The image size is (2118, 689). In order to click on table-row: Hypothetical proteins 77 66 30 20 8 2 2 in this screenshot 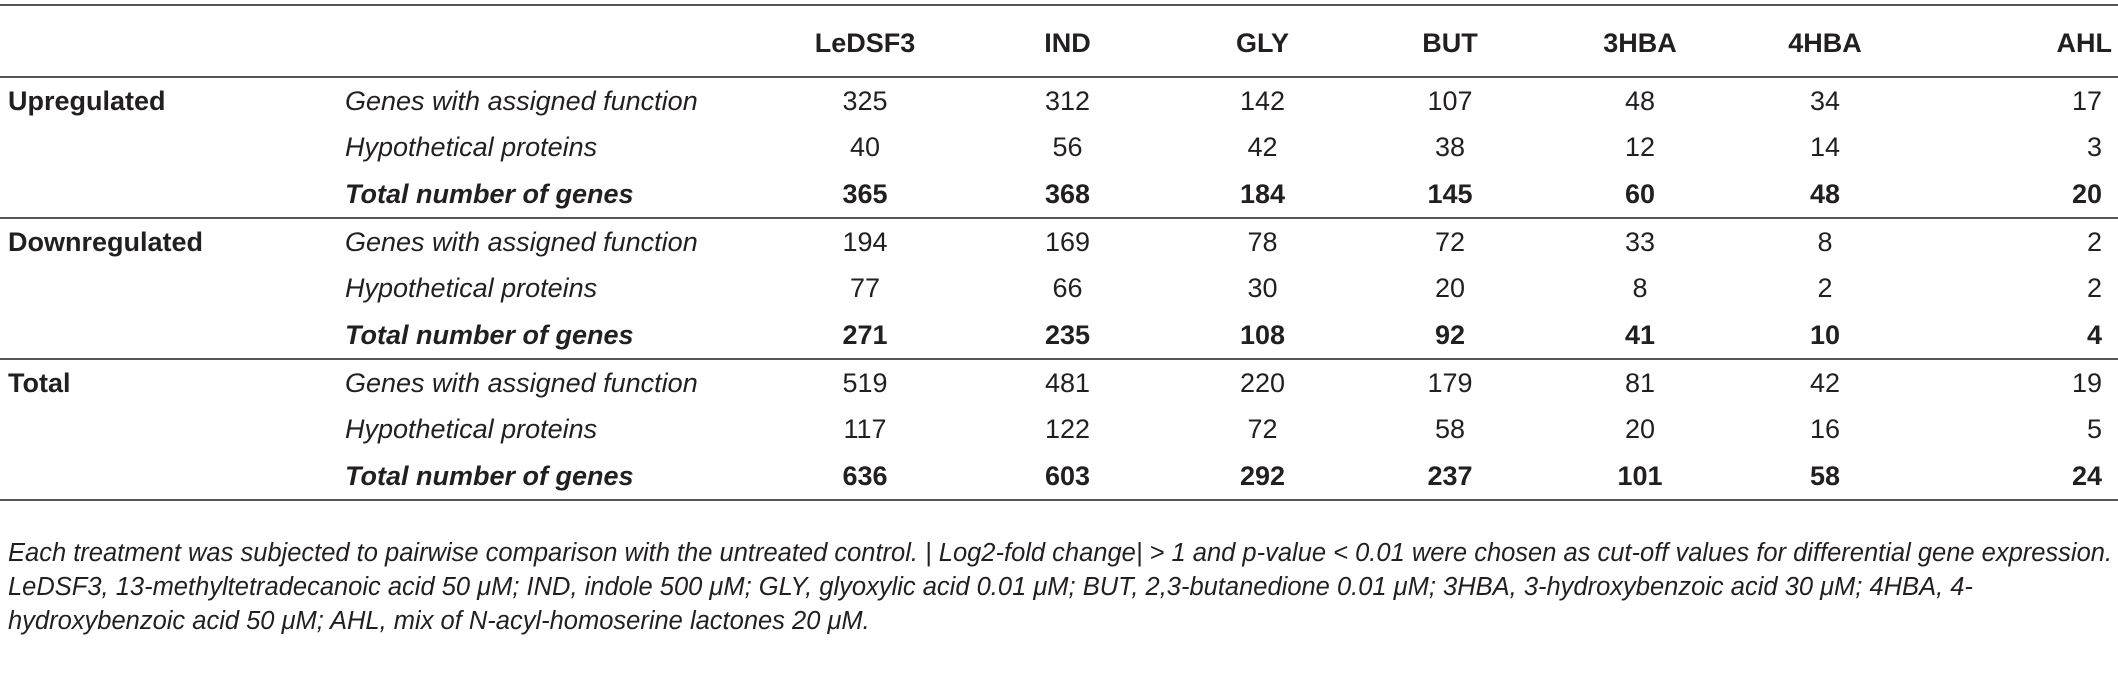, I will do `click(1059, 288)`.